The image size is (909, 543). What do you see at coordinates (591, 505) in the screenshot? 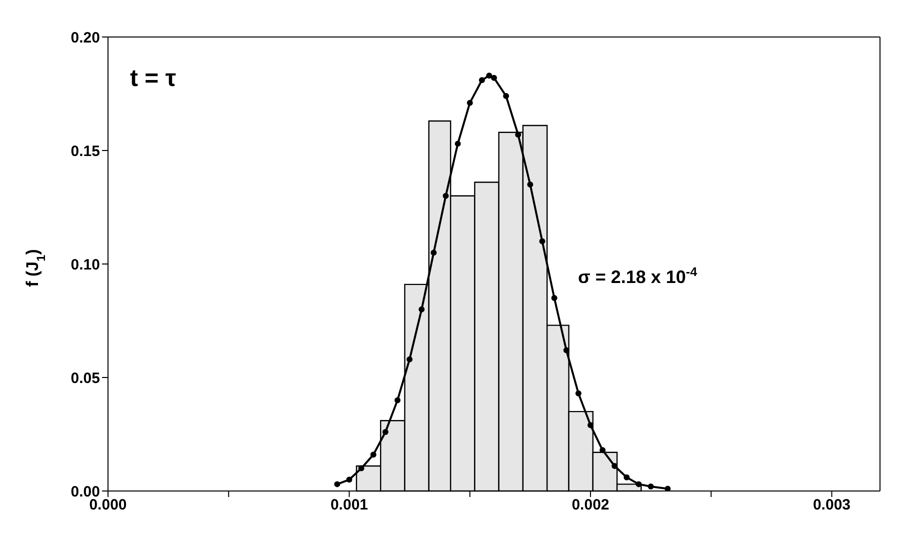
I see `x-tick-label: 0.002` at bounding box center [591, 505].